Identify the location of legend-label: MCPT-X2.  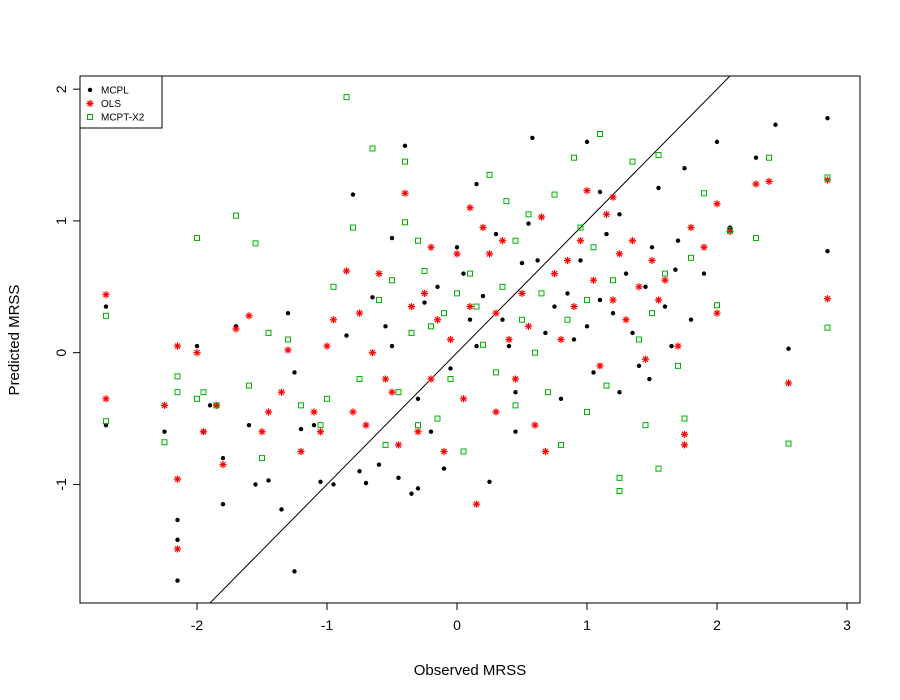
(123, 118).